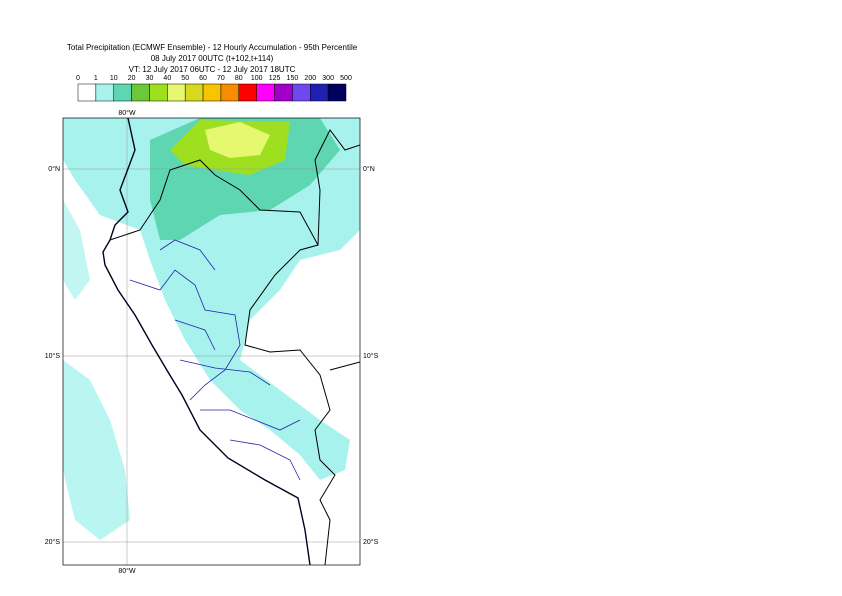 This screenshot has height=596, width=842. Describe the element at coordinates (346, 78) in the screenshot. I see `legend-label: 500` at that location.